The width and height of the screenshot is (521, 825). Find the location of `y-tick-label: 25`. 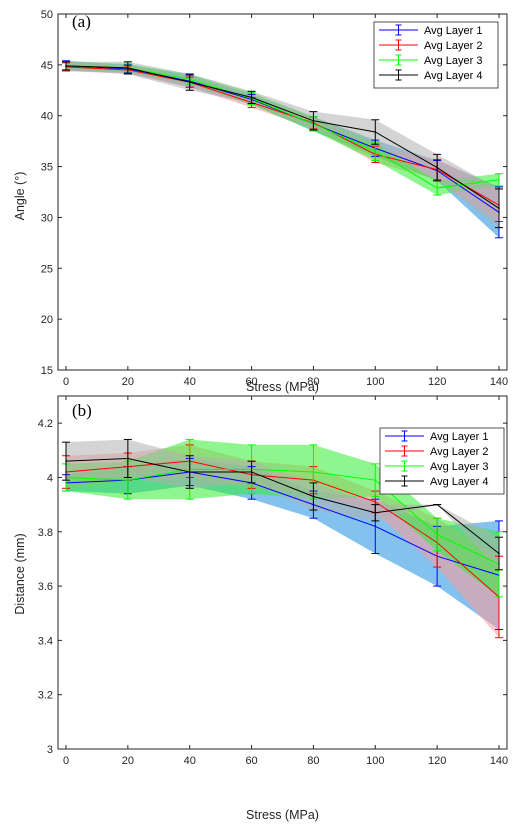

y-tick-label: 25 is located at coordinates (47, 269).